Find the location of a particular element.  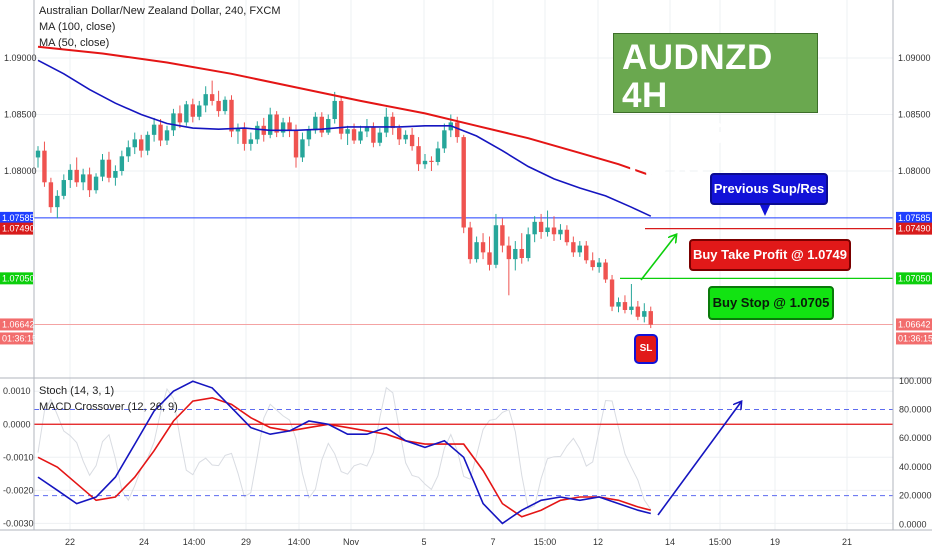

ma100-legend: MA (100, close) is located at coordinates (77, 27).